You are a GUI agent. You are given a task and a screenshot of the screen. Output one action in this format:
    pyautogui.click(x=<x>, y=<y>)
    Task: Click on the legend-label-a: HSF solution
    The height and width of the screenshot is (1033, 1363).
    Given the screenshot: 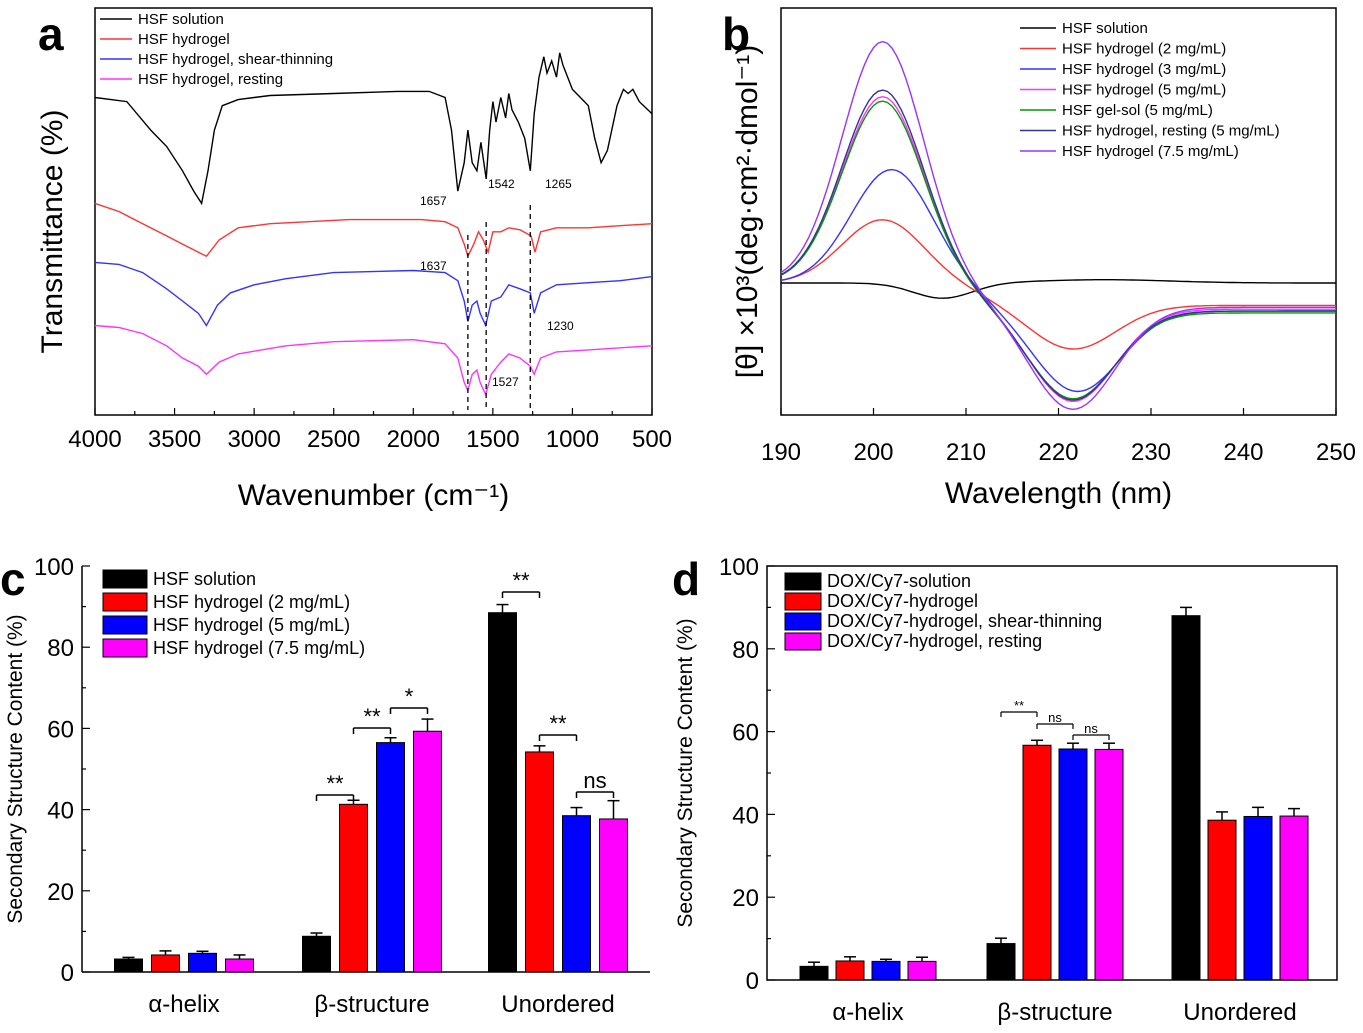 What is the action you would take?
    pyautogui.click(x=181, y=19)
    